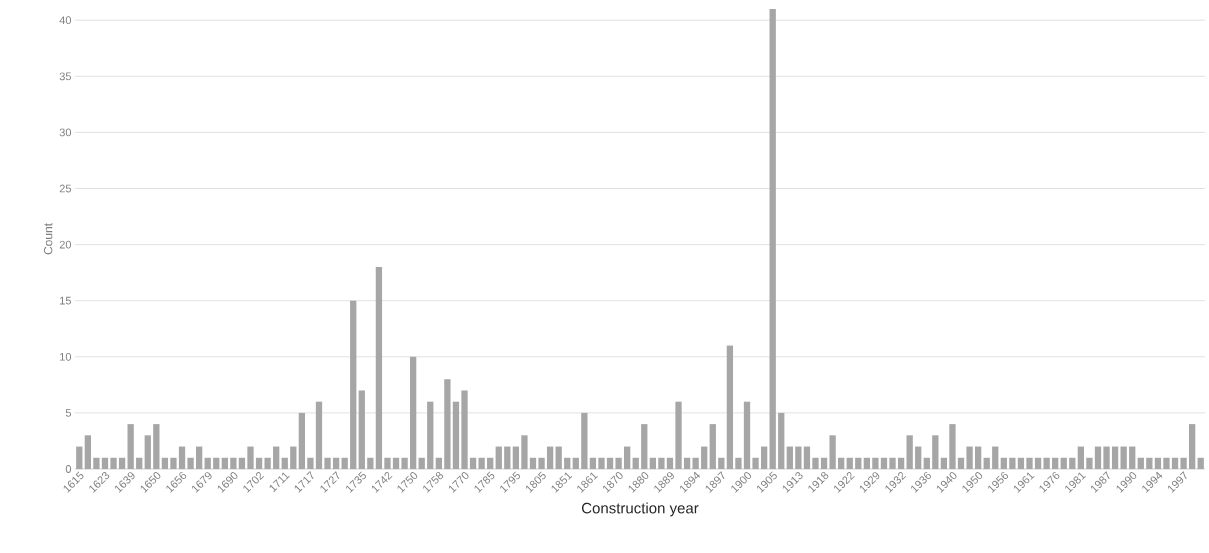 This screenshot has height=553, width=1209. I want to click on y-tick-label: 40, so click(65, 20).